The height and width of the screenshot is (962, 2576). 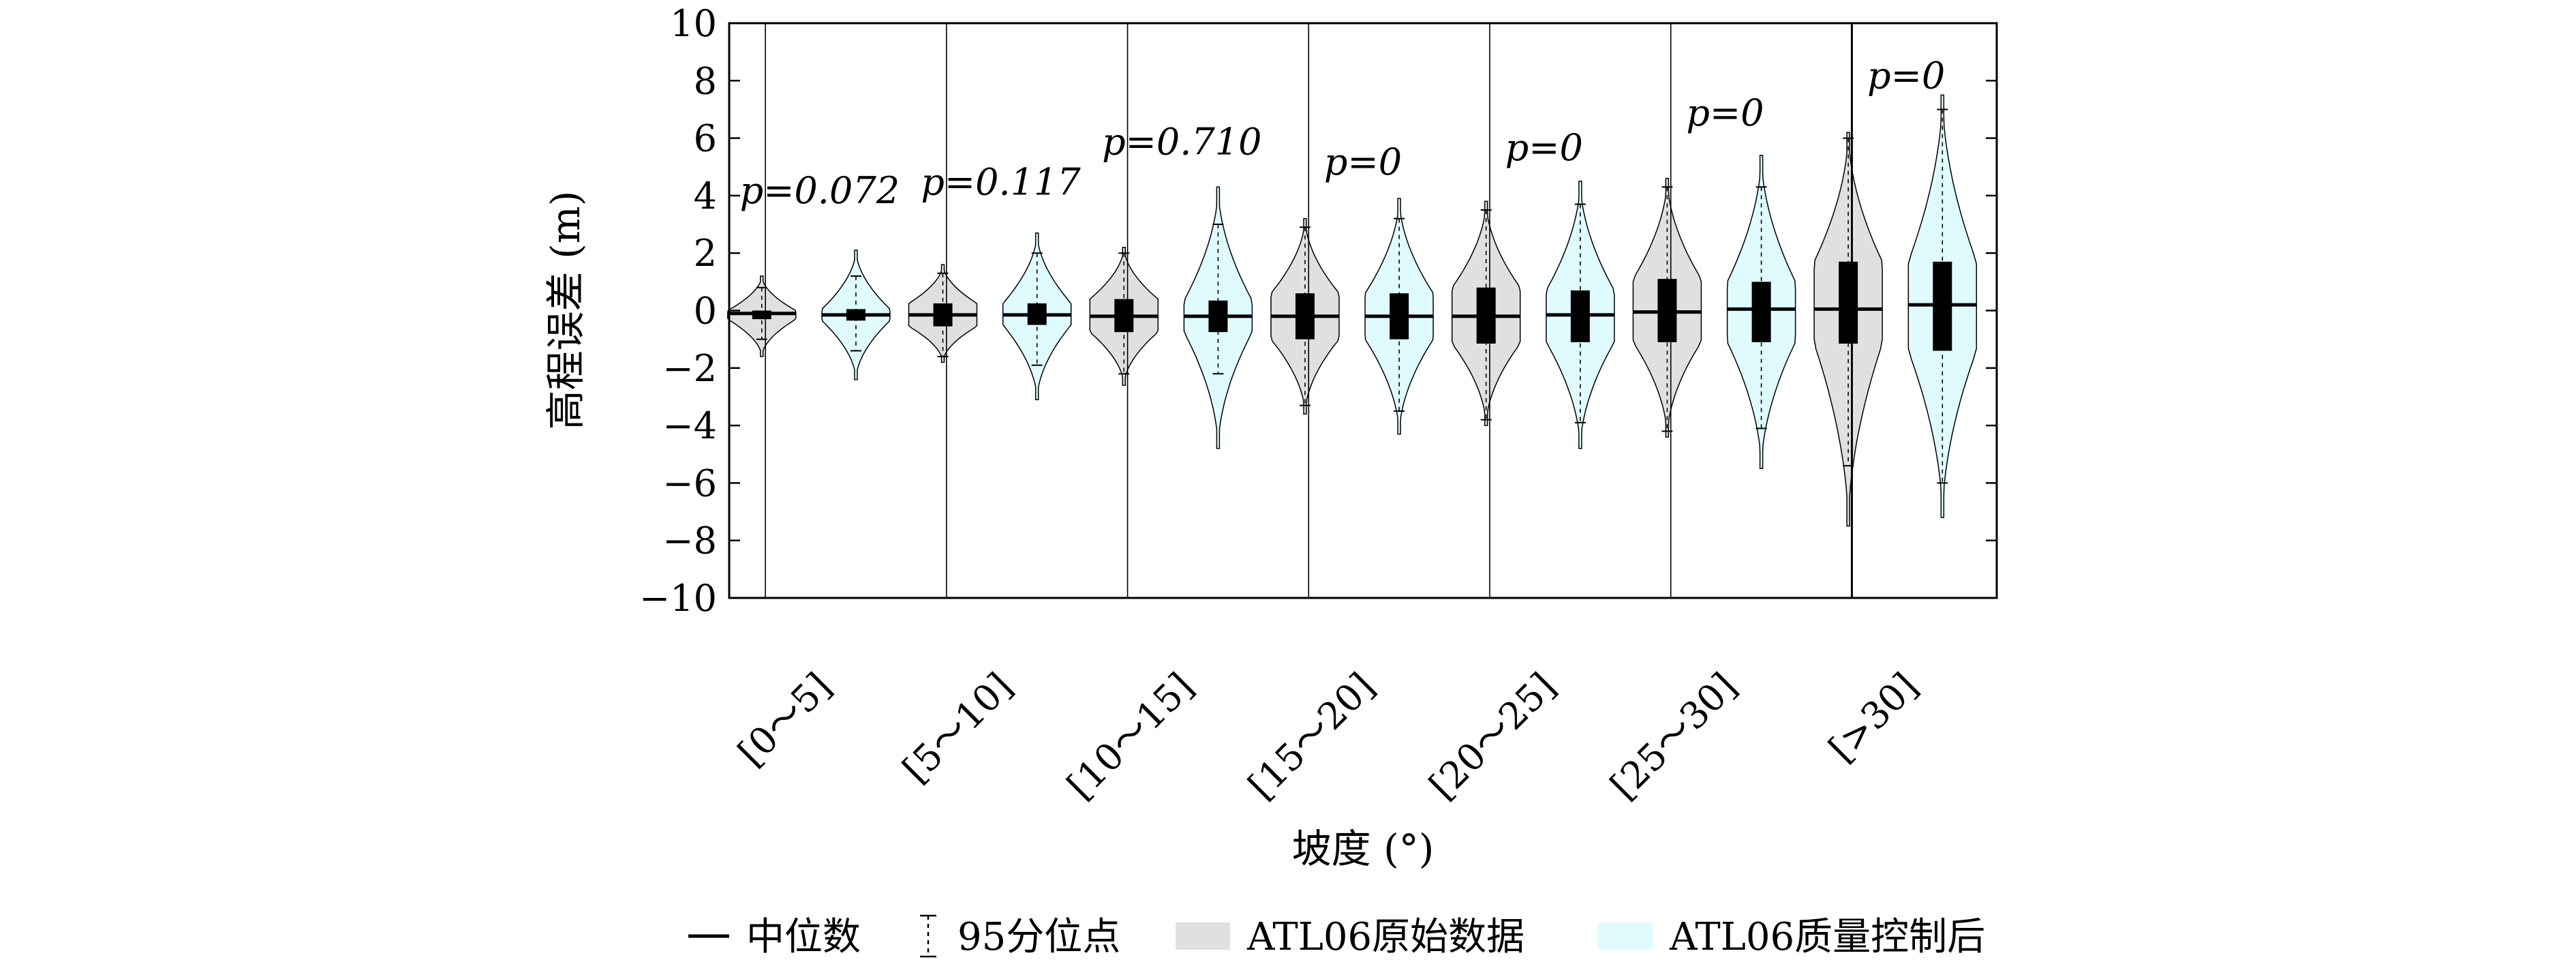 What do you see at coordinates (1001, 181) in the screenshot?
I see `p-value-label: p=0.117` at bounding box center [1001, 181].